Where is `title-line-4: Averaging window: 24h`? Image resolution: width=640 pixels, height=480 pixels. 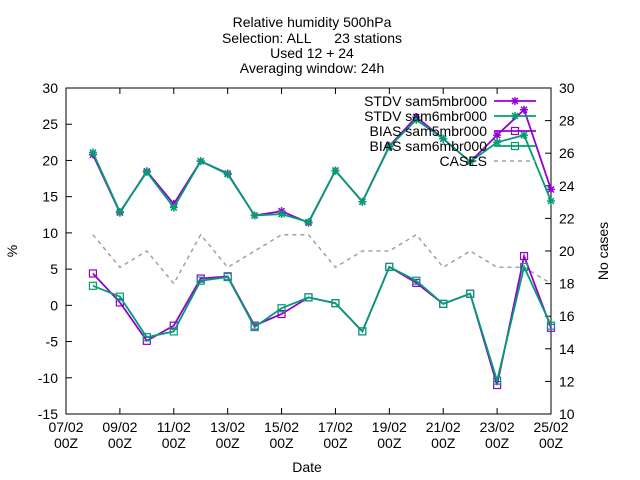
title-line-4: Averaging window: 24h is located at coordinates (312, 68).